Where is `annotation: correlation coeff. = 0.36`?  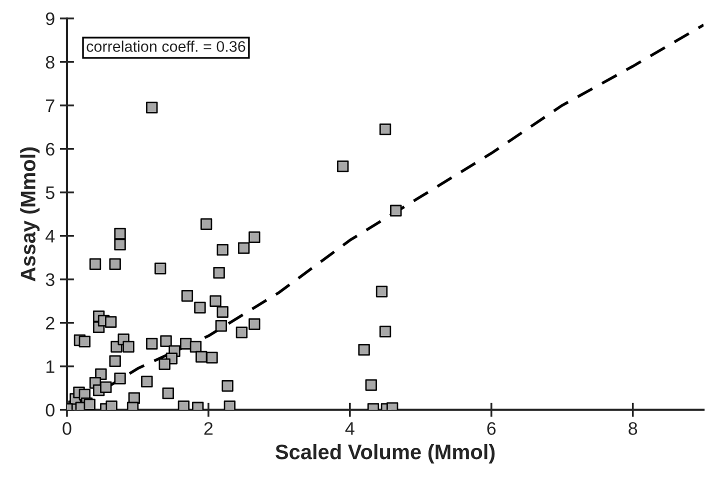
annotation: correlation coeff. = 0.36 is located at coordinates (166, 46).